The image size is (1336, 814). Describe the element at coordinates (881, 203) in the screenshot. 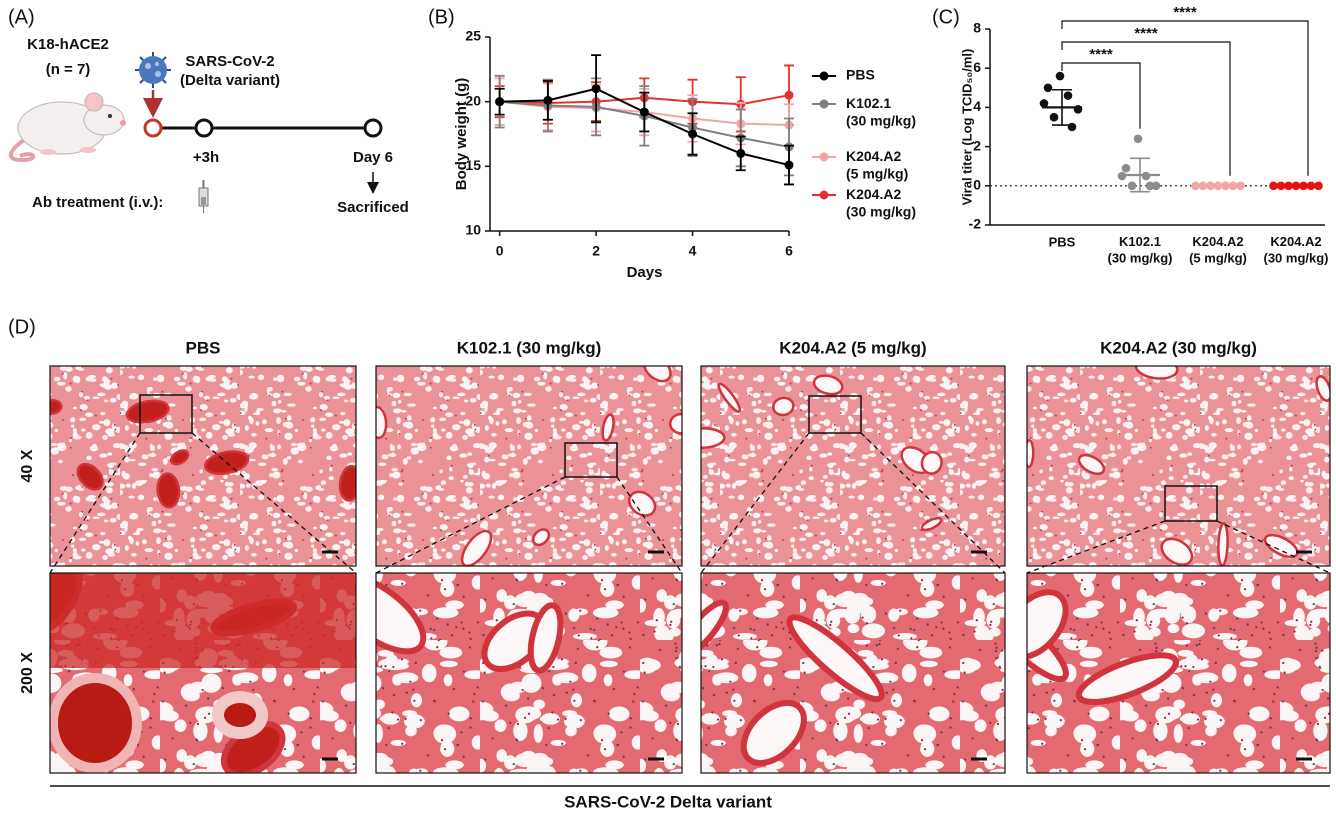

I see `legend-label: K204.A2 (30 mg/kg)` at that location.